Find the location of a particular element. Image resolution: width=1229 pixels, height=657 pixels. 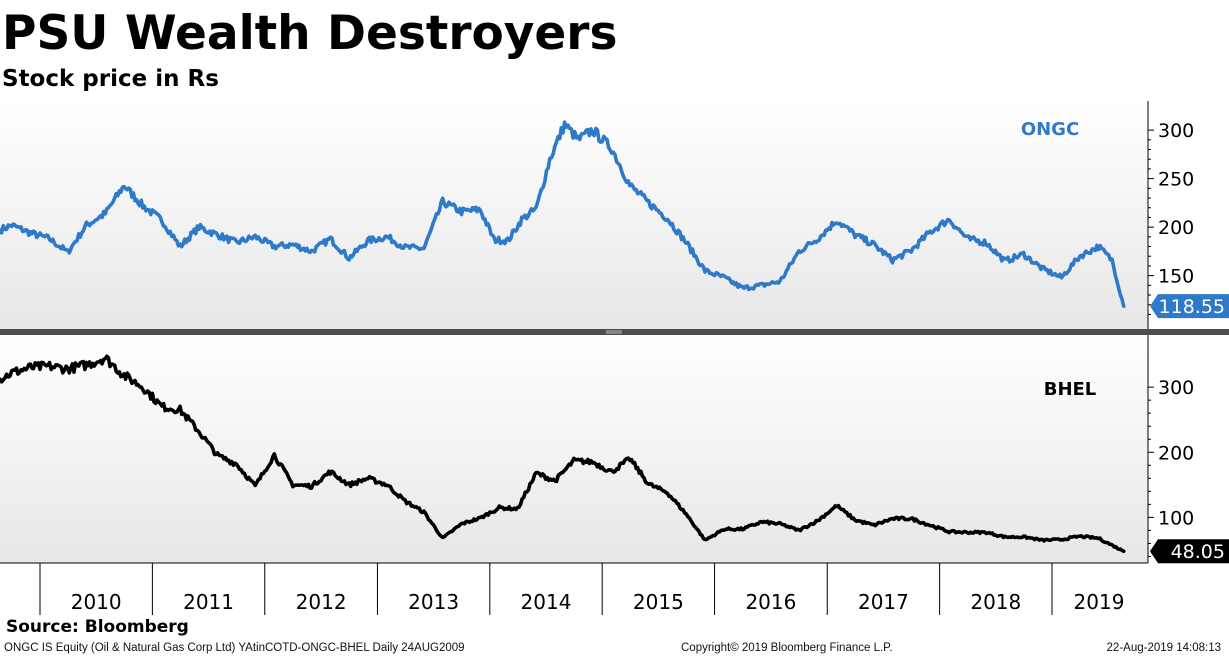

x-tick-label: 2012 is located at coordinates (321, 602).